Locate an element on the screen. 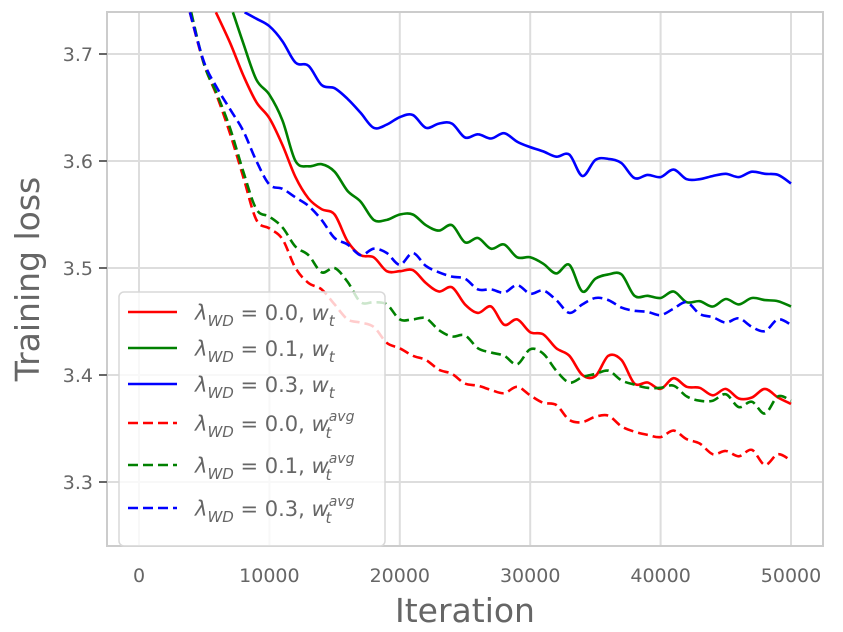  legend-label: λWD = 0.3, wt is located at coordinates (265, 387).